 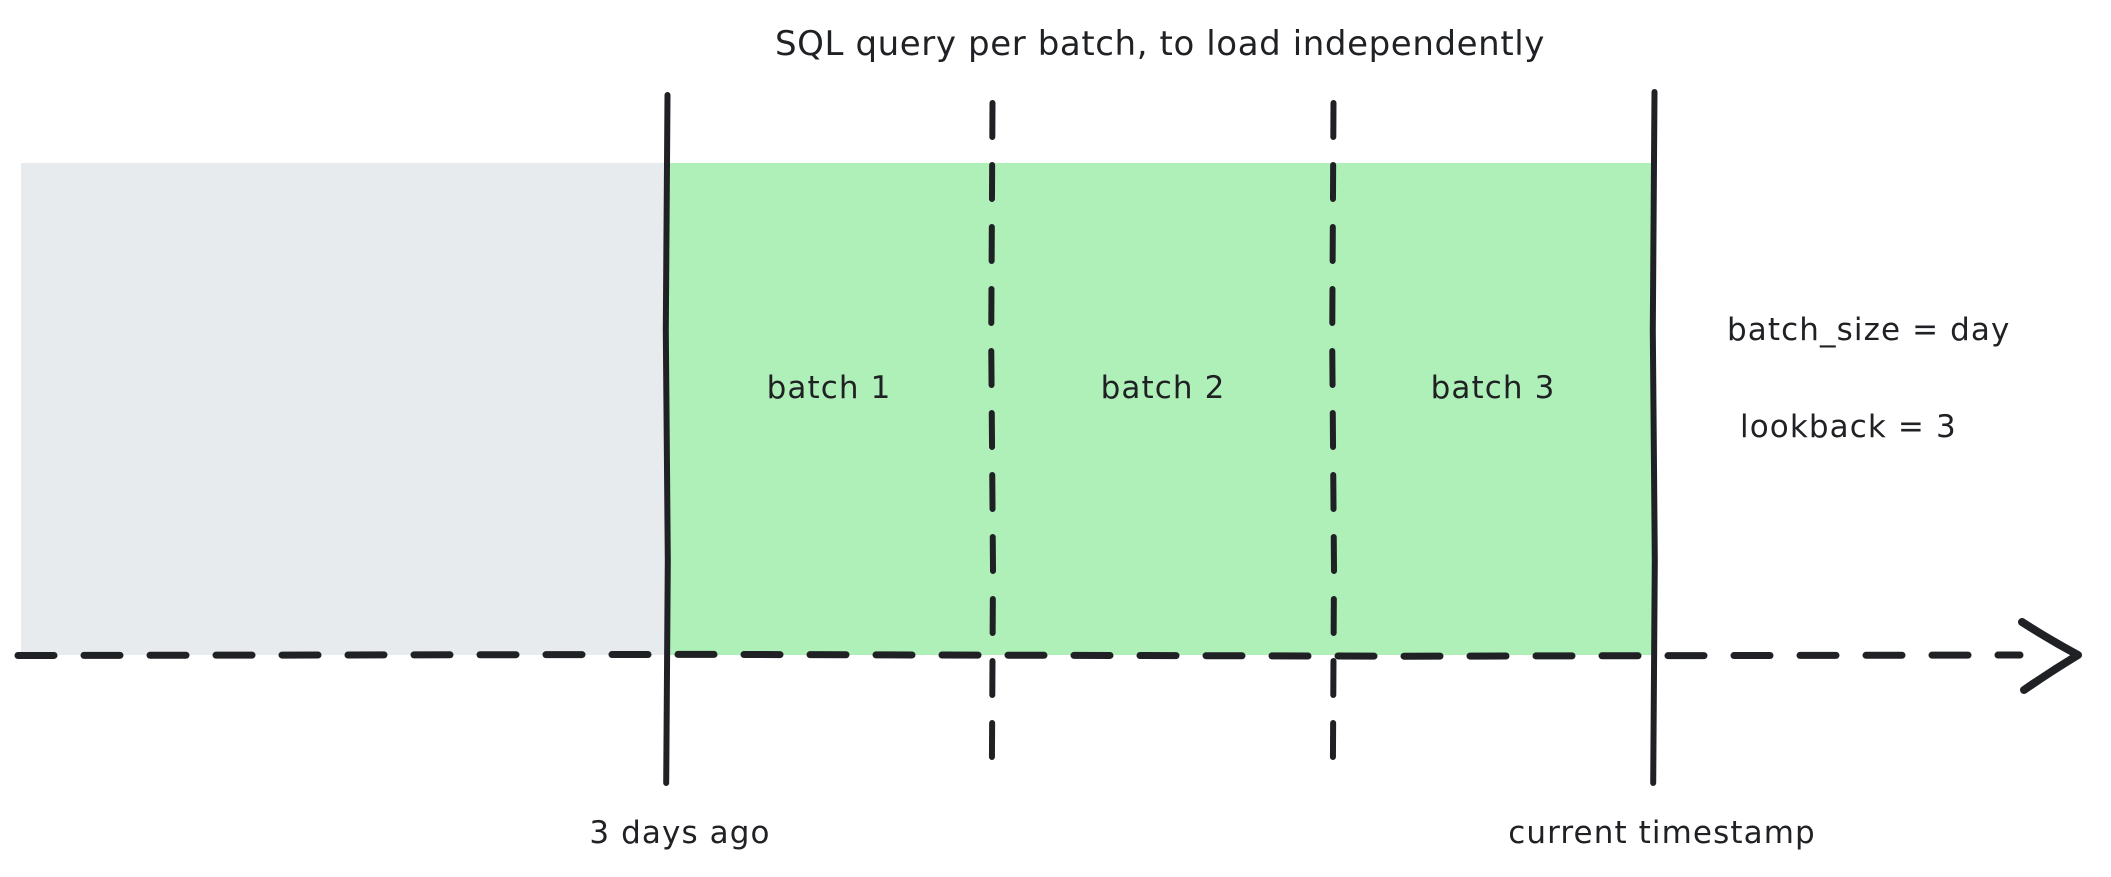 What do you see at coordinates (666, 439) in the screenshot?
I see `boundary-line-start` at bounding box center [666, 439].